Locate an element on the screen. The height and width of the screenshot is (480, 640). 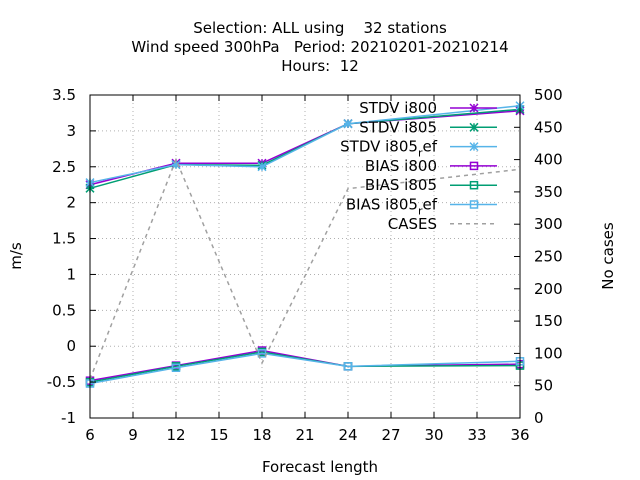
y-tick-label: -0.5 is located at coordinates (61, 382).